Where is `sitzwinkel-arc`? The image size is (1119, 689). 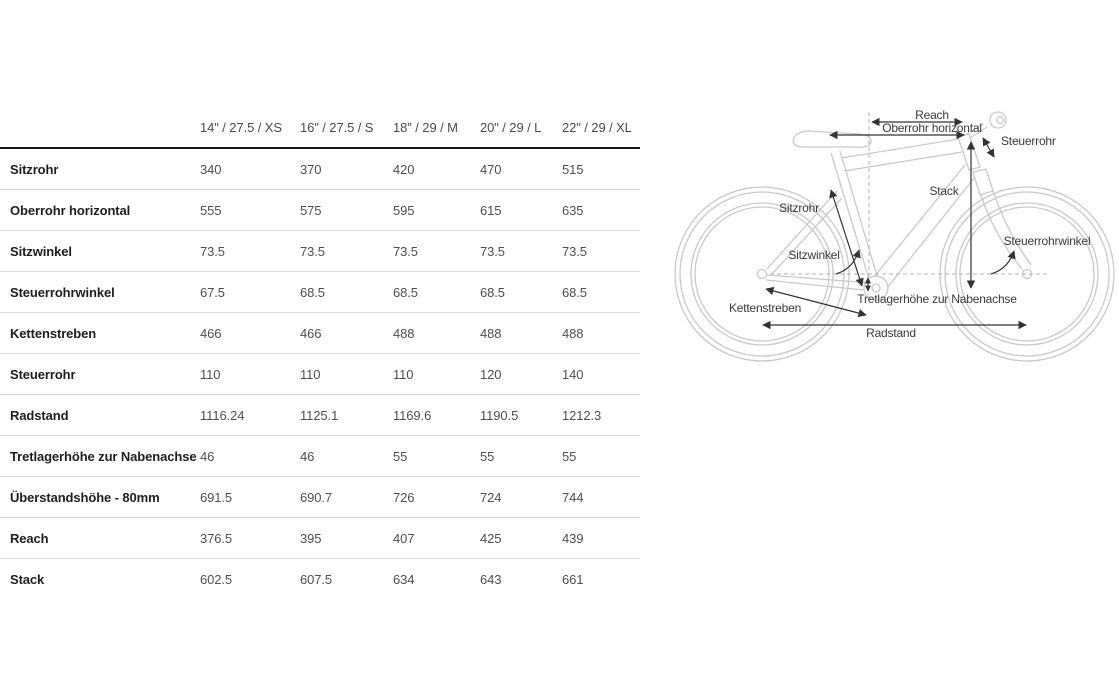
sitzwinkel-arc is located at coordinates (848, 262).